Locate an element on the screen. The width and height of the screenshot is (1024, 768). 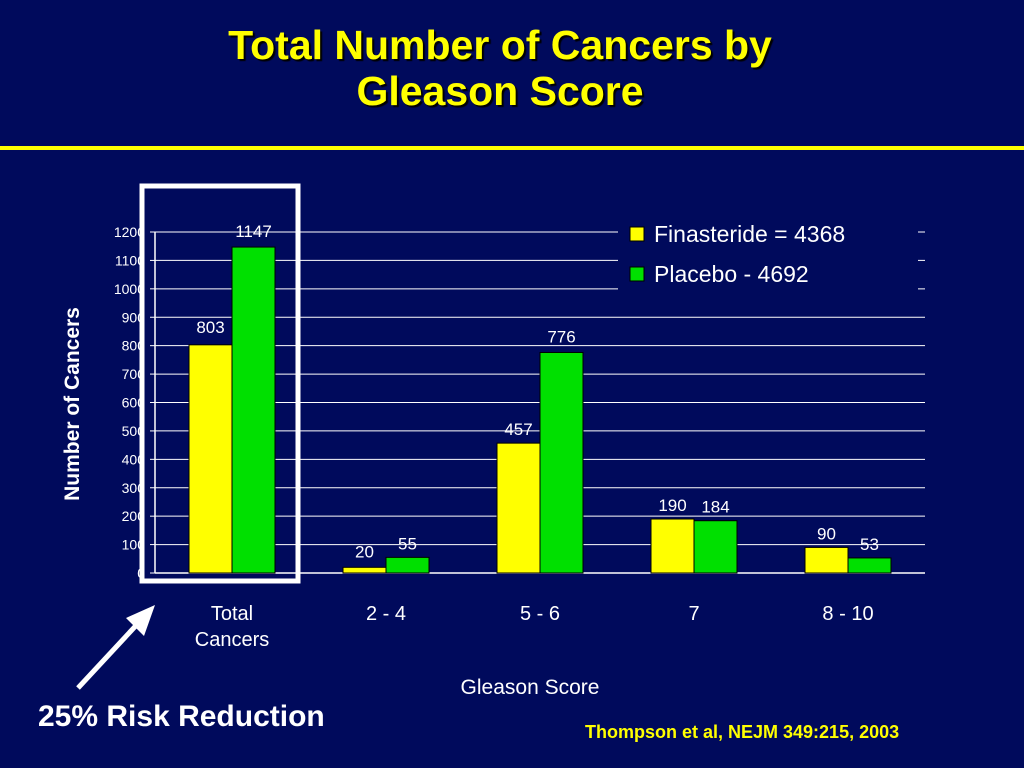
legend-label: Finasteride = 4368 is located at coordinates (749, 234).